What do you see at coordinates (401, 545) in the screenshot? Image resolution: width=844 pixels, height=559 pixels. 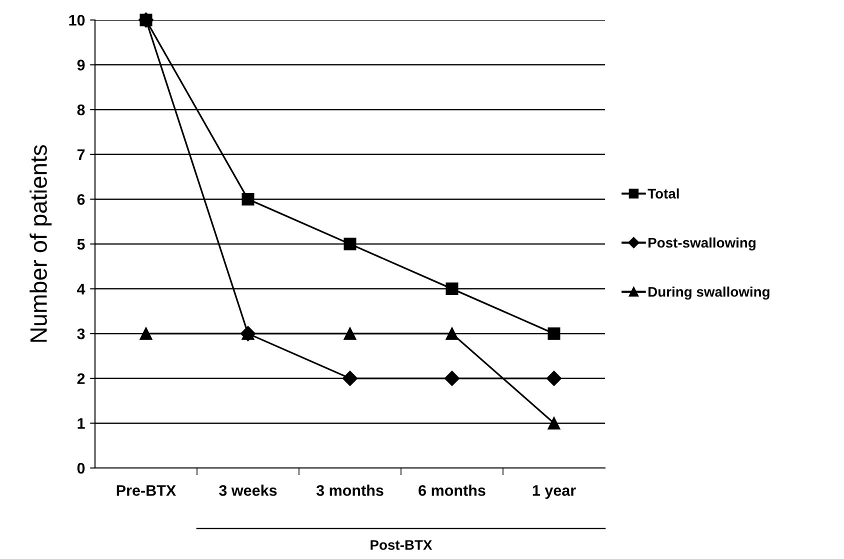 I see `text: Post-BTX` at bounding box center [401, 545].